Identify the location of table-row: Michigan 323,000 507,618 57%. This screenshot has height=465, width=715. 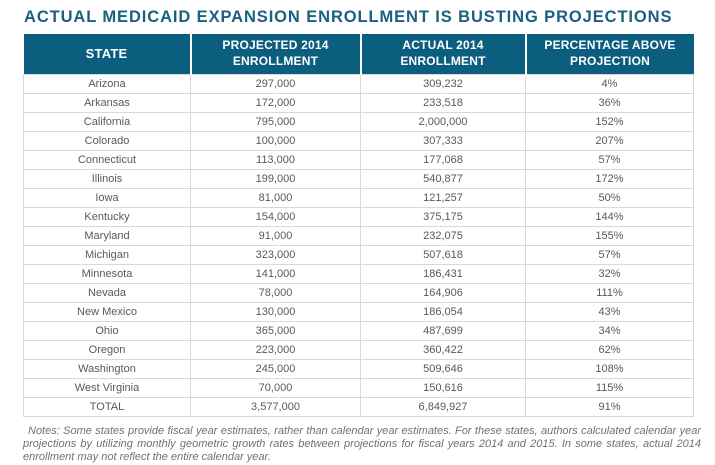
(358, 255).